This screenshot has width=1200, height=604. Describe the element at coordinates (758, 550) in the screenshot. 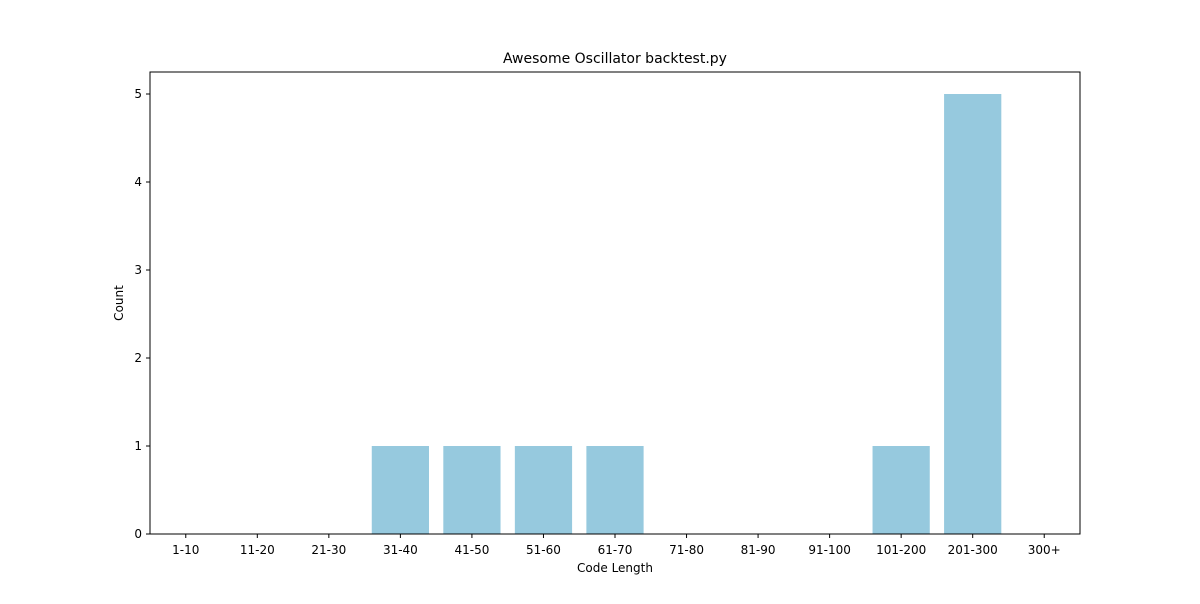

I see `x-tick-label: 81-90` at that location.